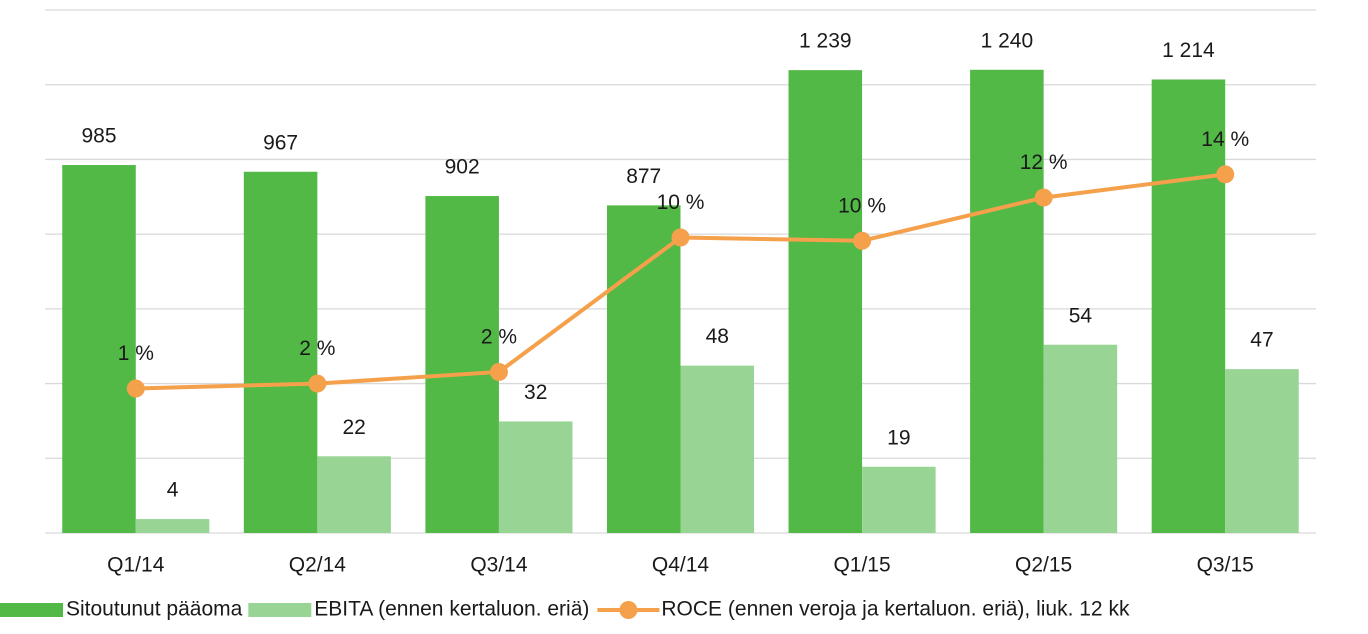 The image size is (1368, 634). Describe the element at coordinates (535, 392) in the screenshot. I see `data-label: 32` at that location.